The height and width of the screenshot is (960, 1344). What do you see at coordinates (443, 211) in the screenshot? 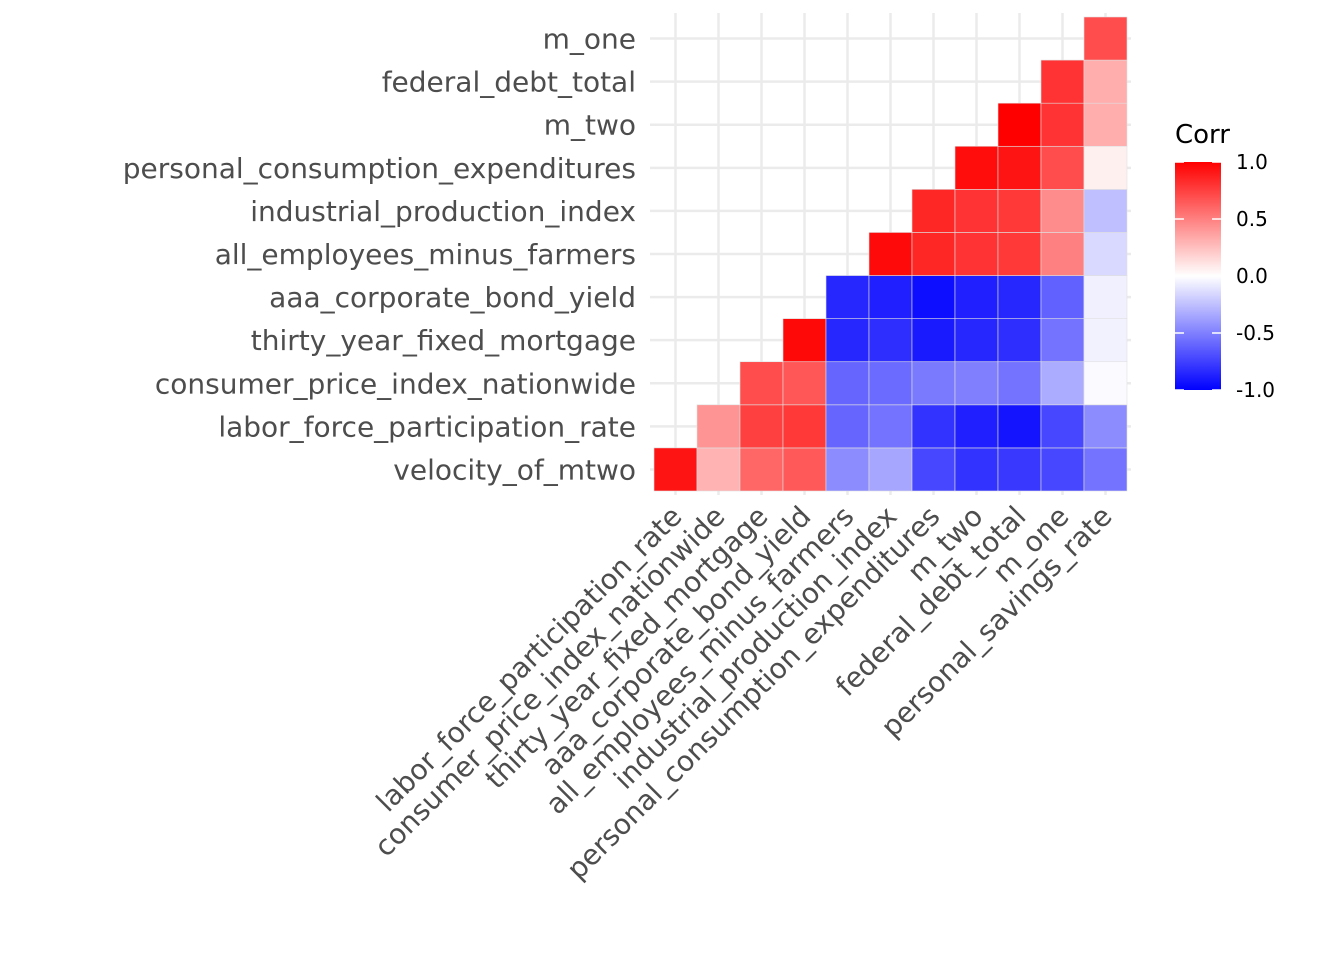
I see `y-tick-label: industrial_production_index` at bounding box center [443, 211].